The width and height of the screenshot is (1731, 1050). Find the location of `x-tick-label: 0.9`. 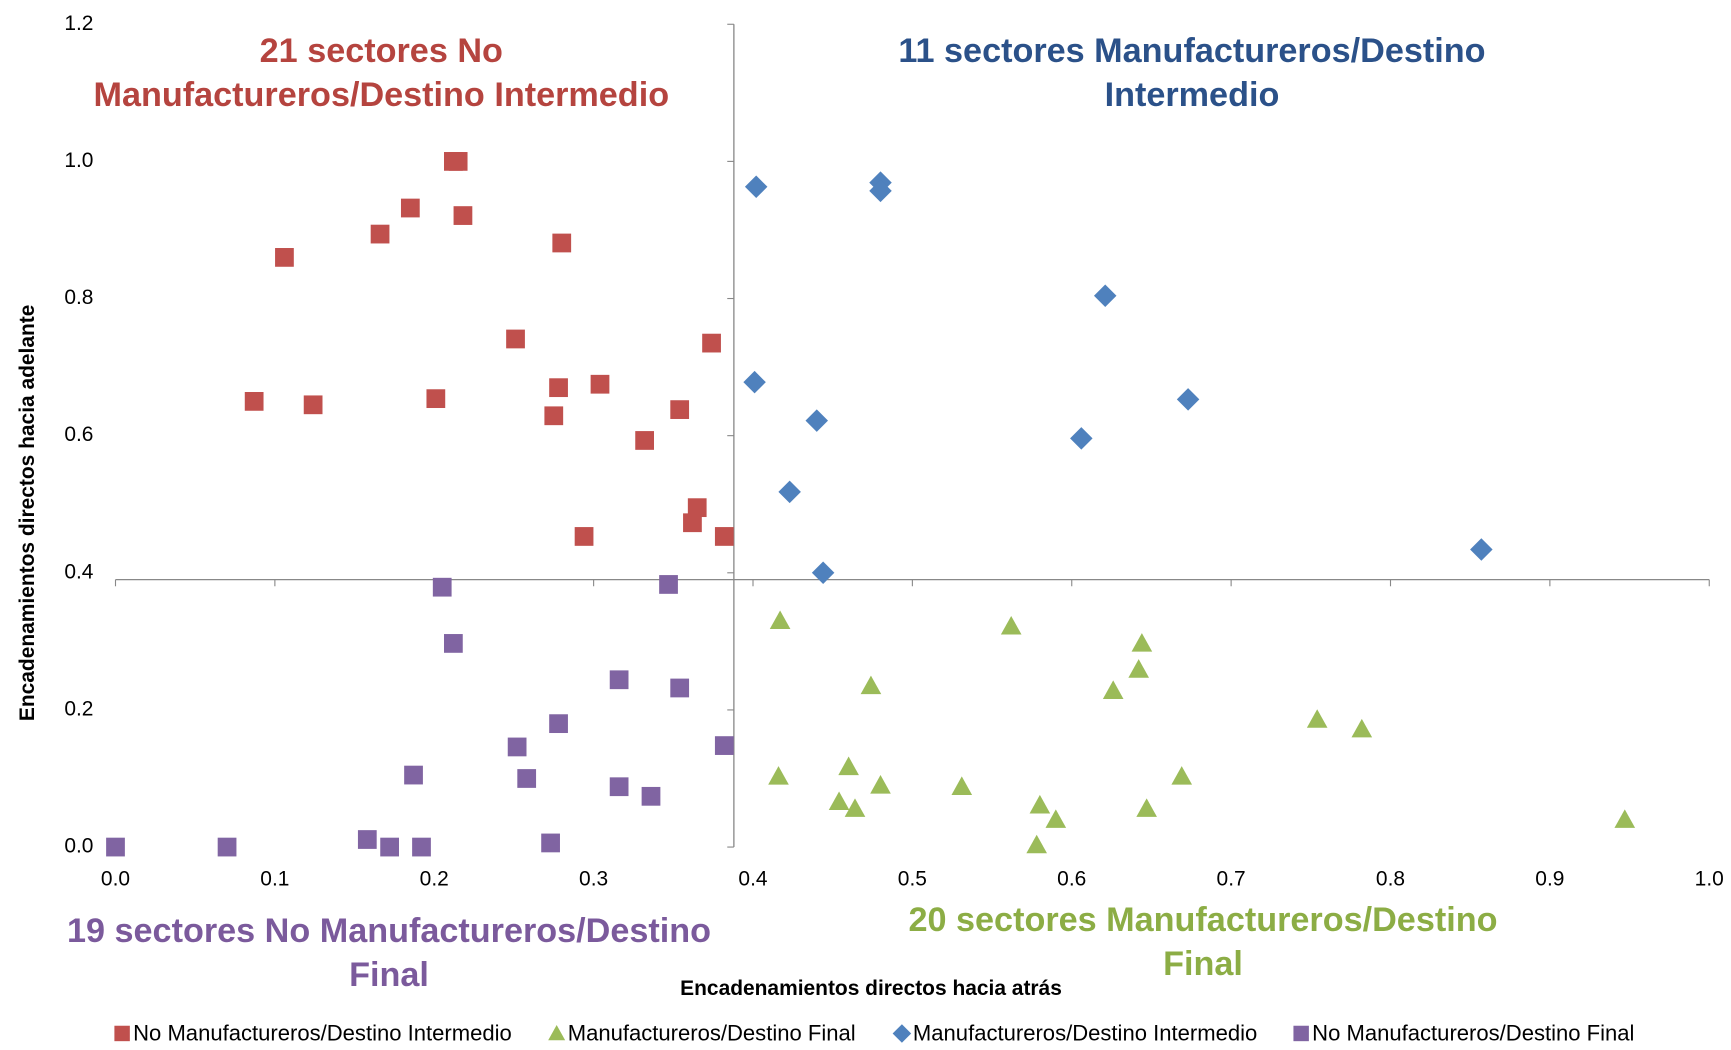

x-tick-label: 0.9 is located at coordinates (1549, 879).